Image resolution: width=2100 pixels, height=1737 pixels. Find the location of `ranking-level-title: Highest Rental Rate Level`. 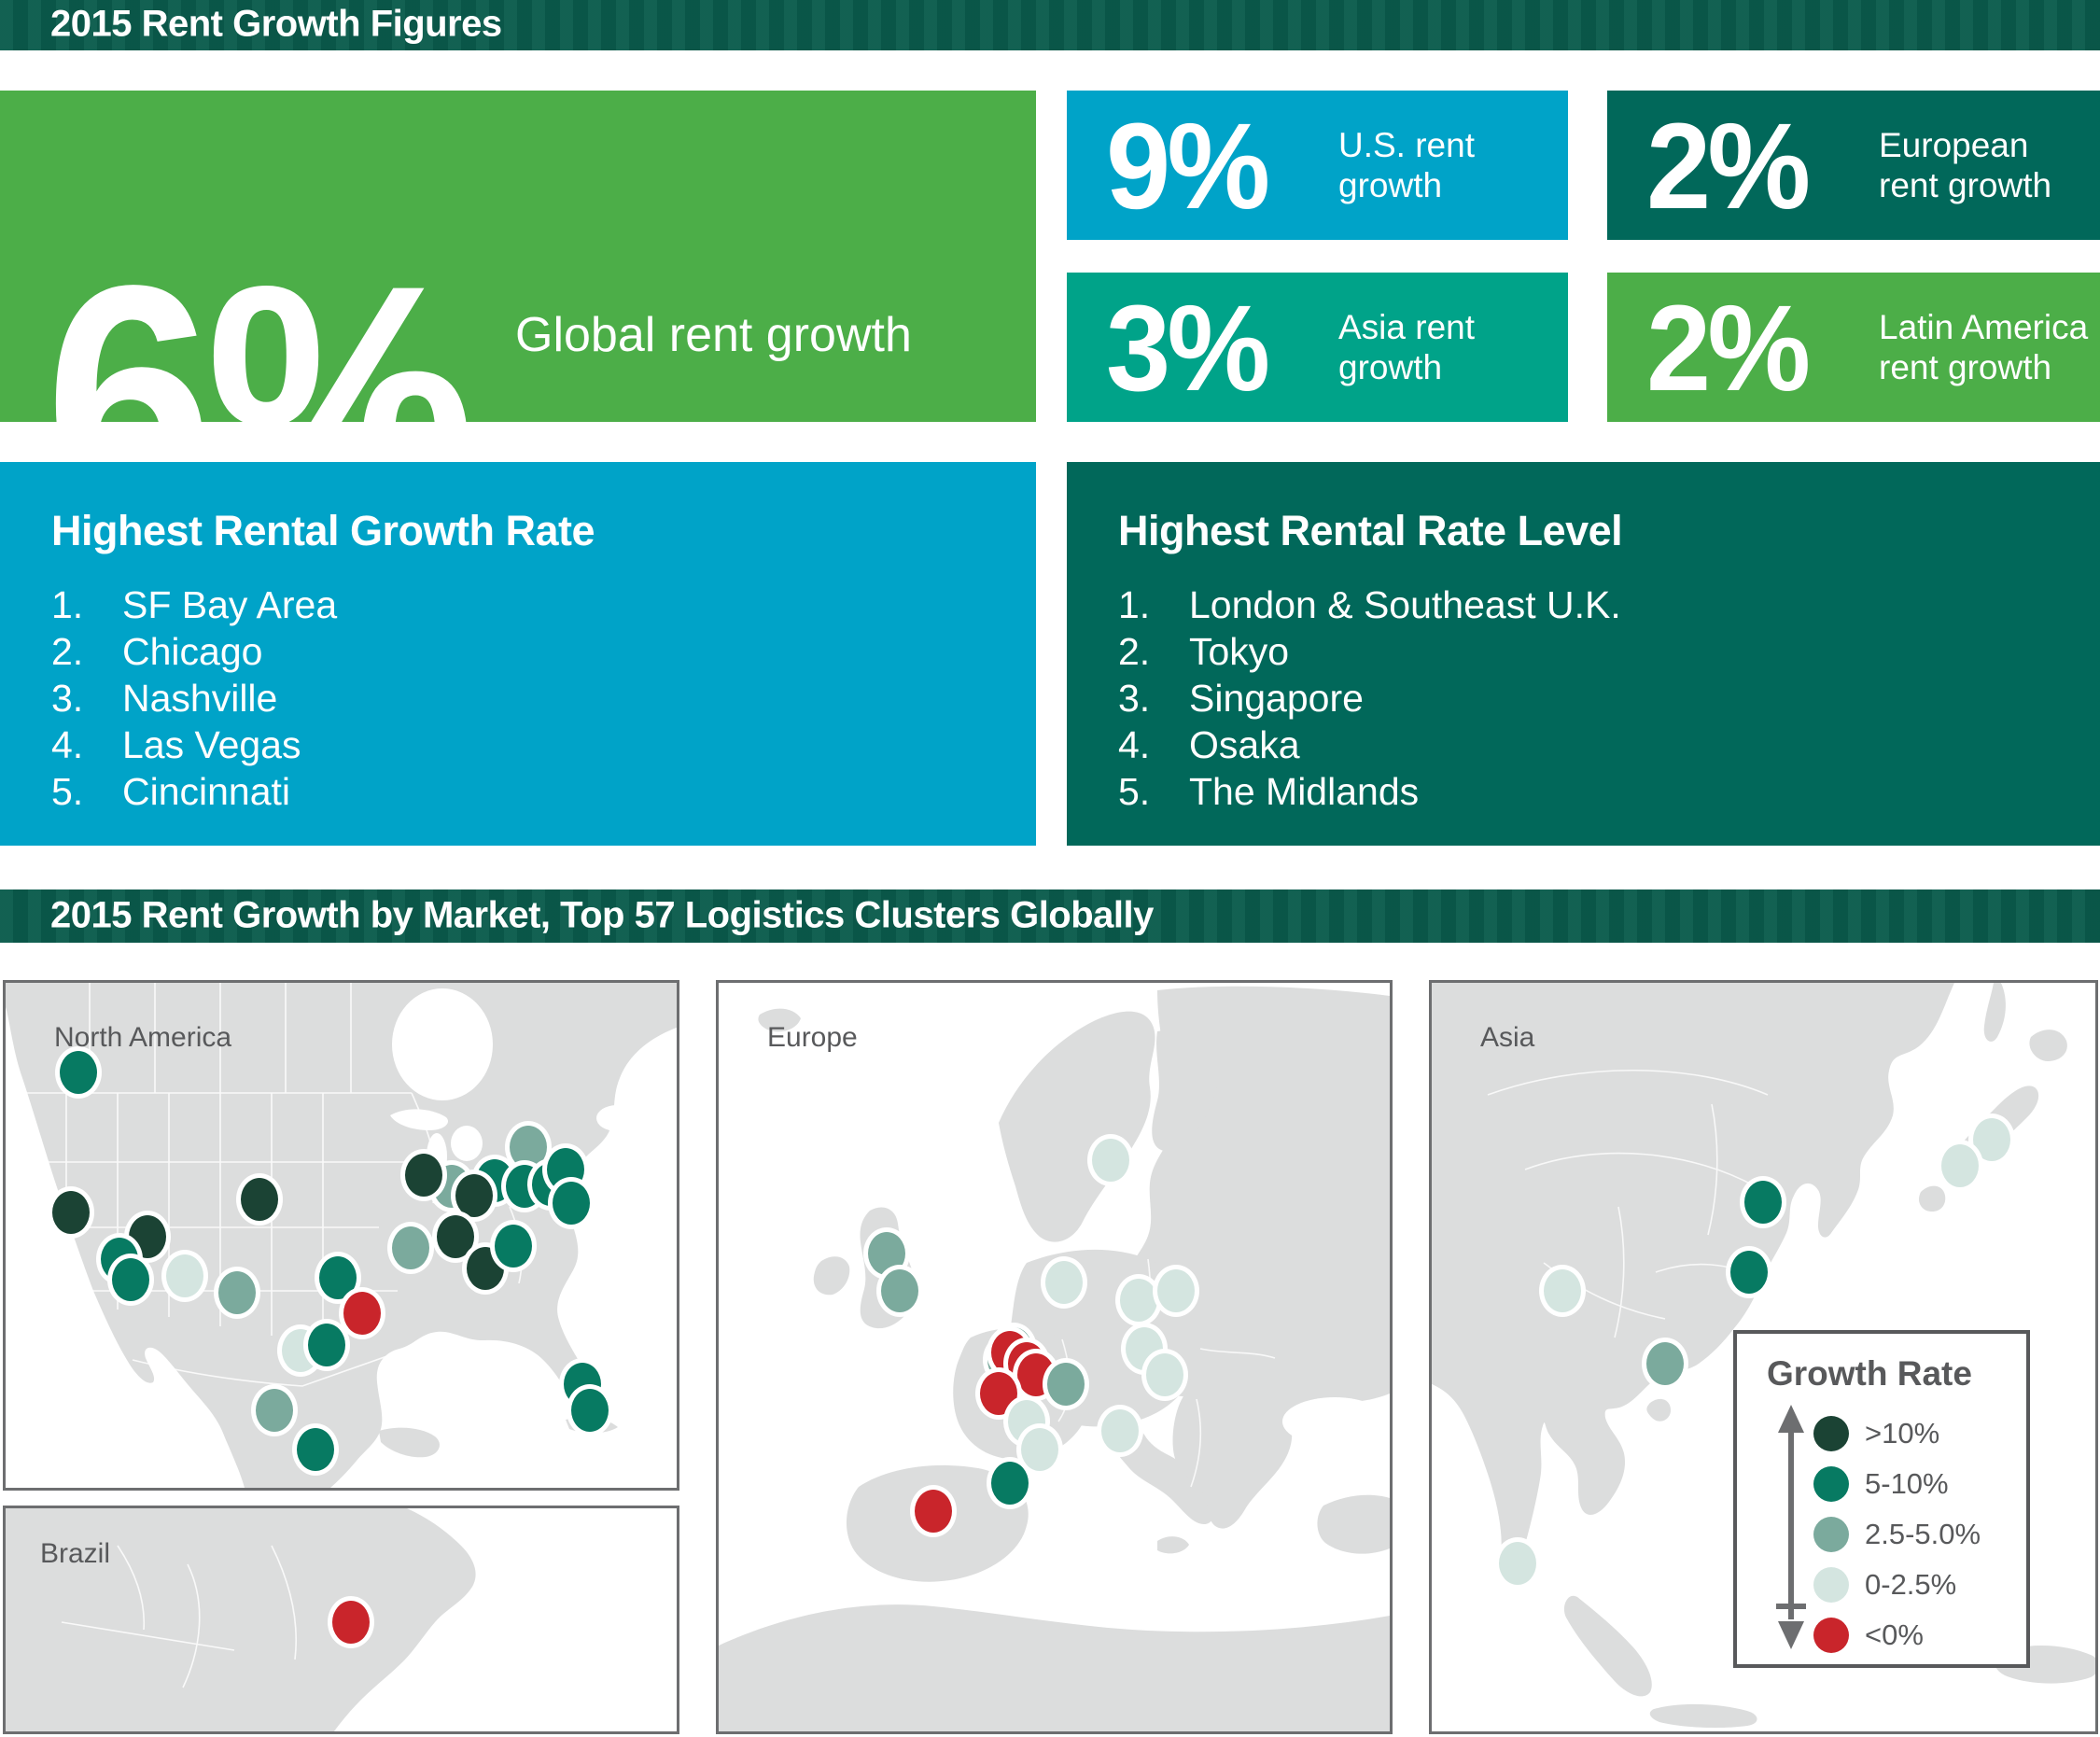

ranking-level-title: Highest Rental Rate Level is located at coordinates (1370, 530).